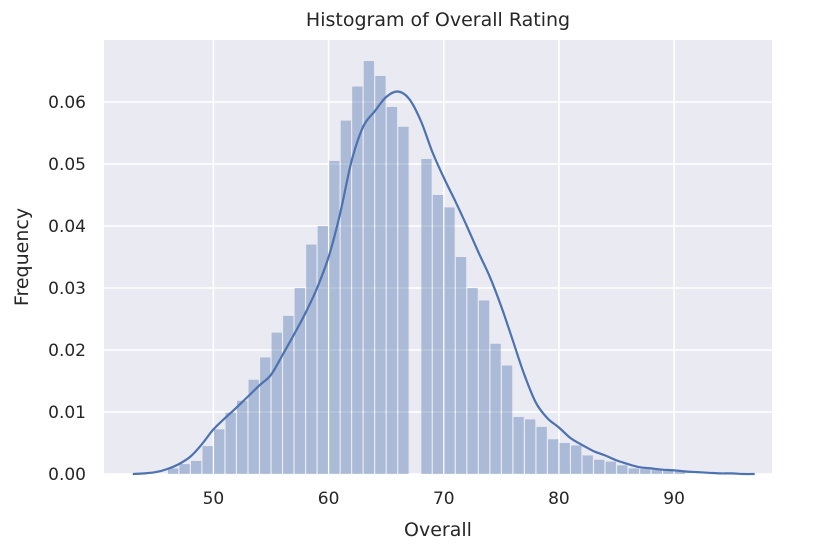 This screenshot has height=548, width=832. Describe the element at coordinates (67, 475) in the screenshot. I see `y-tick-label: 0.00` at that location.